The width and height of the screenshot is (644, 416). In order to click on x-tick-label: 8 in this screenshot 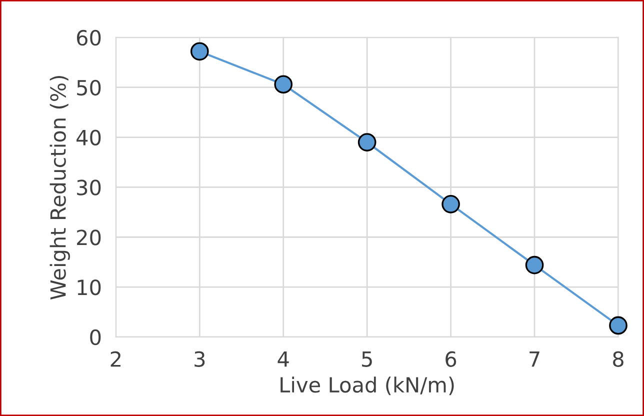, I will do `click(618, 359)`.